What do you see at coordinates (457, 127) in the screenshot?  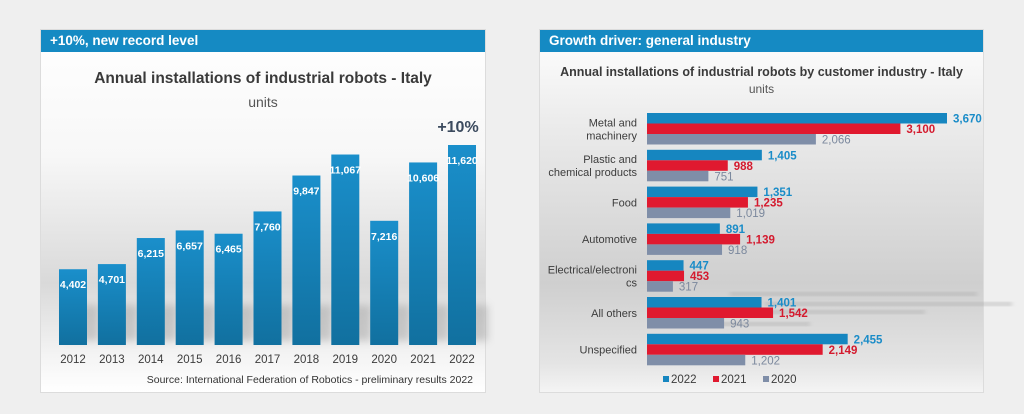 I see `growth-annotation: +10%` at bounding box center [457, 127].